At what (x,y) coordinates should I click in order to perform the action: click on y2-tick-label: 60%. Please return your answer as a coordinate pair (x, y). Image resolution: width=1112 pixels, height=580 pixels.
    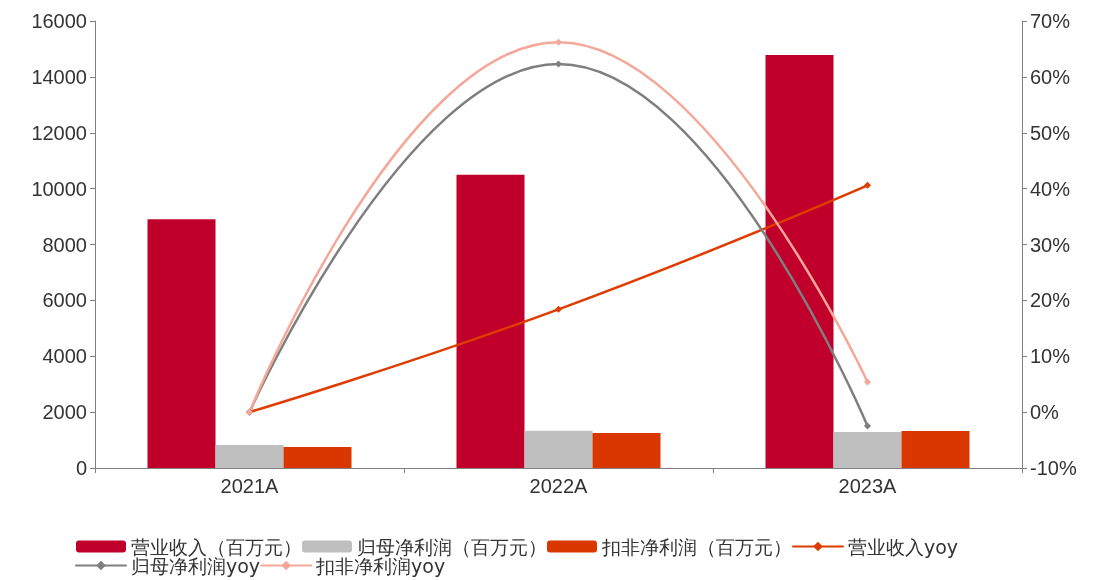
    Looking at the image, I should click on (1050, 76).